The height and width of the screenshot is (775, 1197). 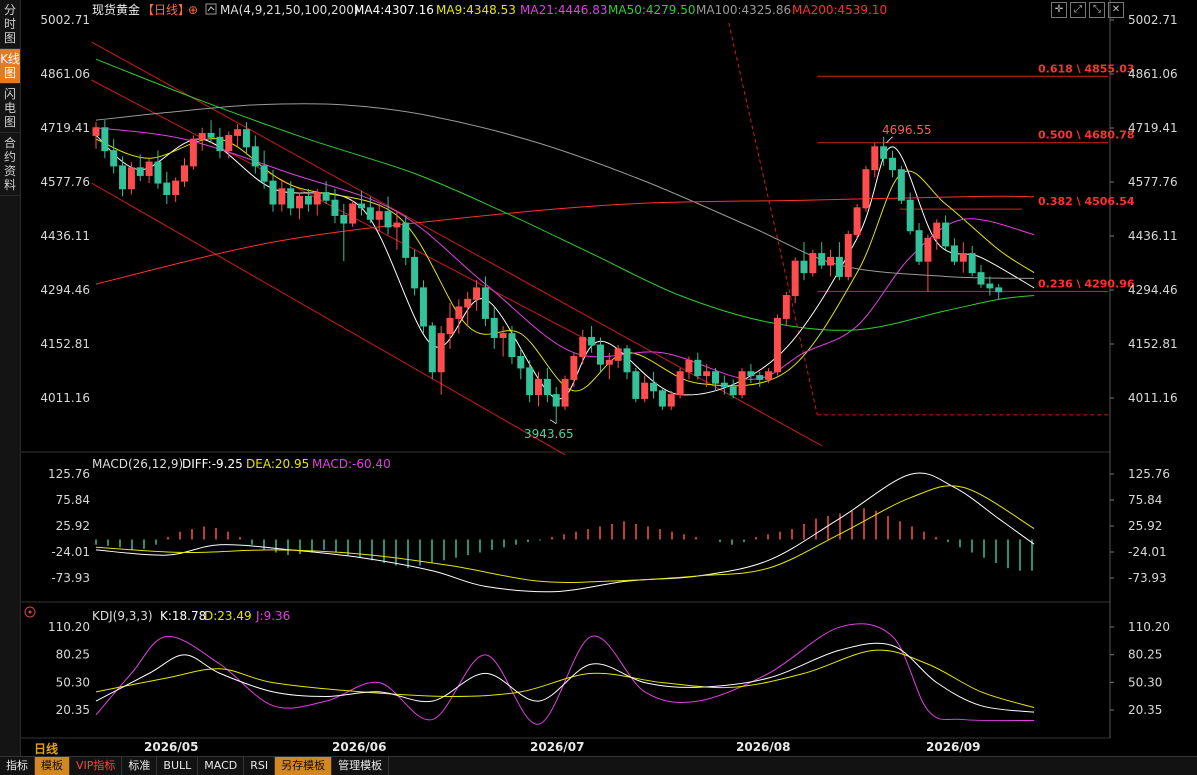 I want to click on manage-template-button: 管理模板, so click(x=361, y=766).